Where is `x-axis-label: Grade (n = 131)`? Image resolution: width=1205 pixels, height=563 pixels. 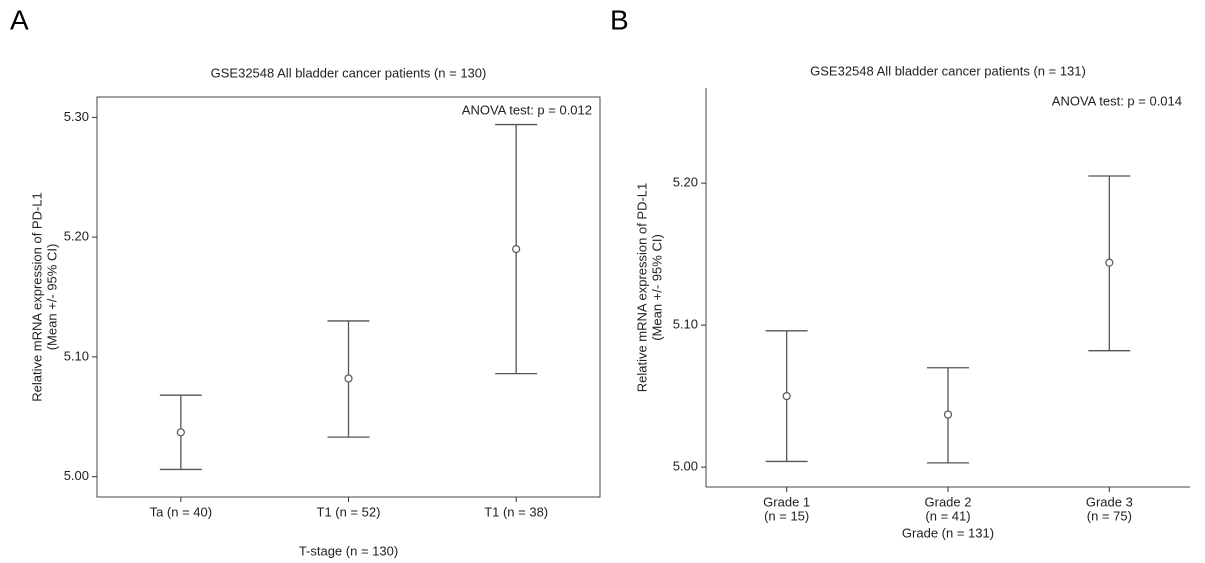
x-axis-label: Grade (n = 131) is located at coordinates (948, 532).